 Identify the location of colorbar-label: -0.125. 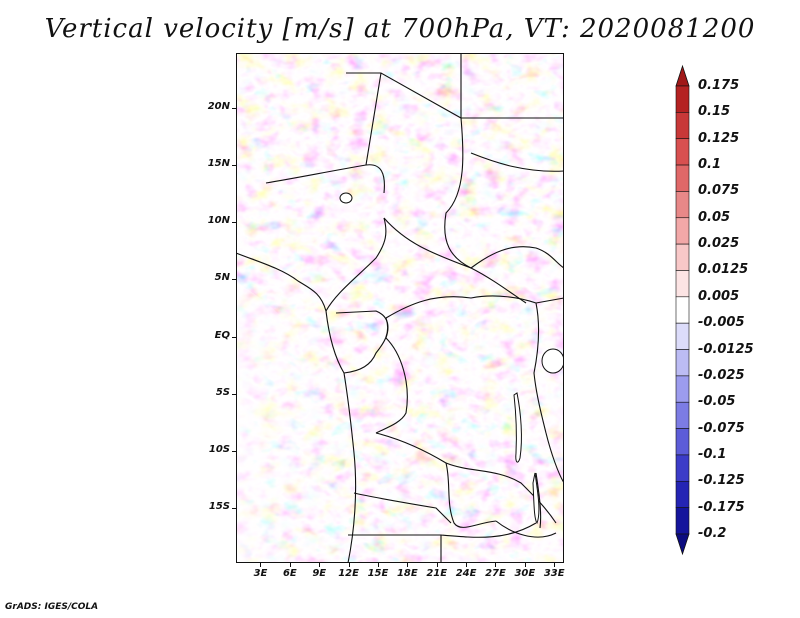
(721, 481).